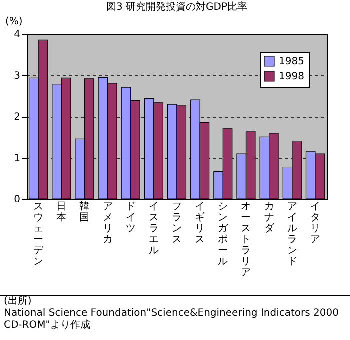 This screenshot has height=340, width=350. Describe the element at coordinates (153, 229) in the screenshot. I see `x-tick-label: イスラエル` at that location.